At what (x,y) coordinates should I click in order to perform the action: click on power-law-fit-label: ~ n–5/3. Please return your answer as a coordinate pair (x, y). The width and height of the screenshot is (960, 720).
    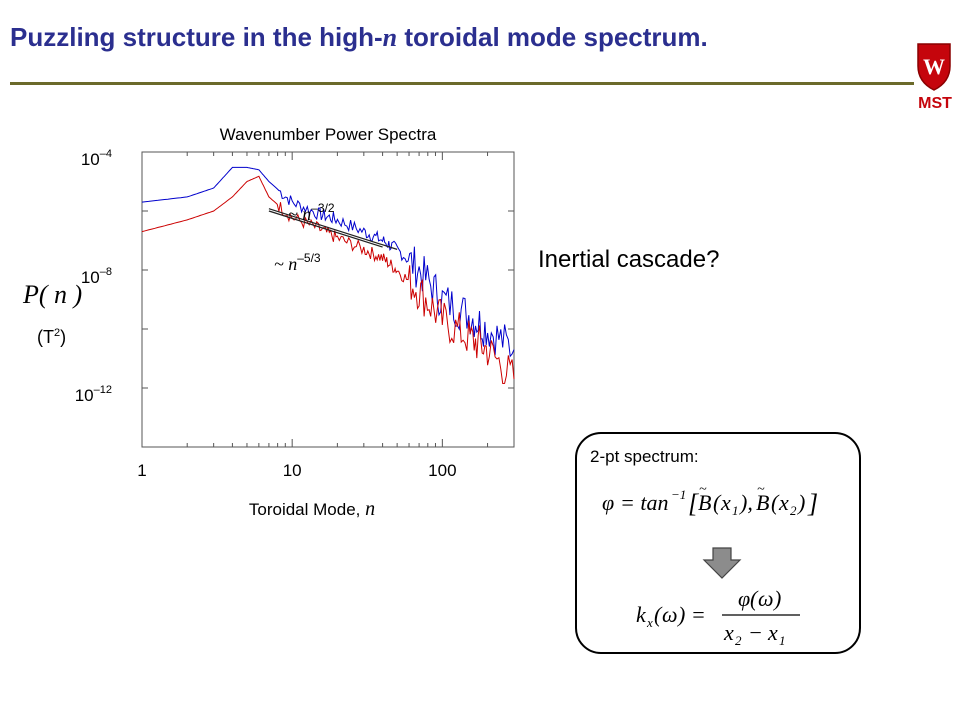
    Looking at the image, I should click on (297, 262).